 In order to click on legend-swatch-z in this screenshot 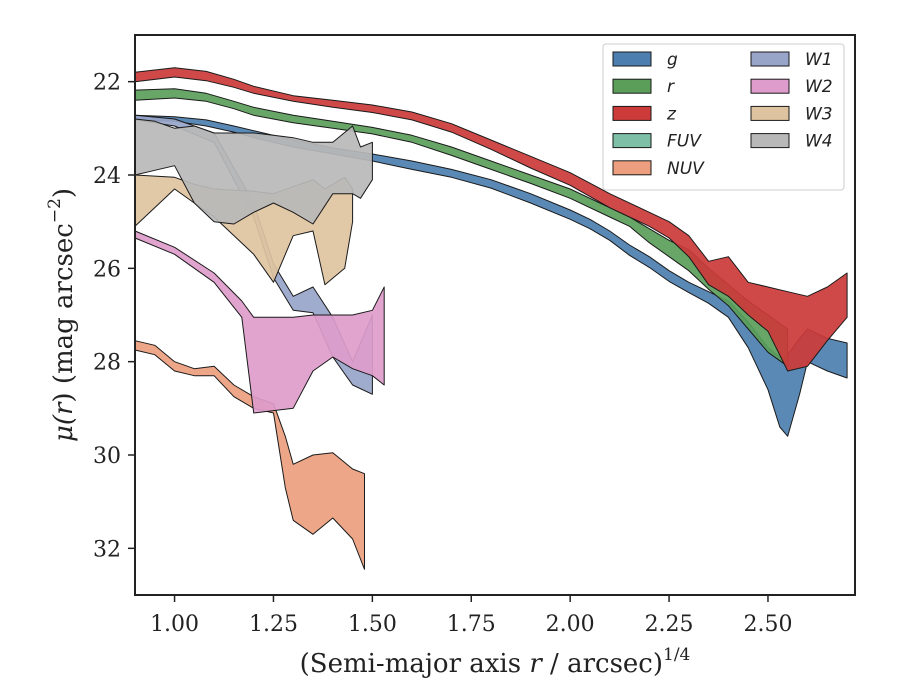, I will do `click(632, 113)`.